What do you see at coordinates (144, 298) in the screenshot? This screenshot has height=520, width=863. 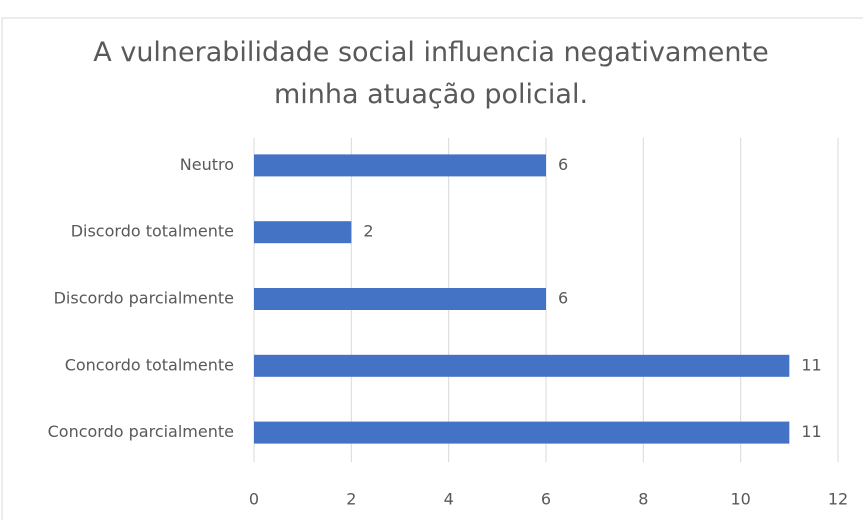 I see `y-tick-label: Discordo parcialmente` at bounding box center [144, 298].